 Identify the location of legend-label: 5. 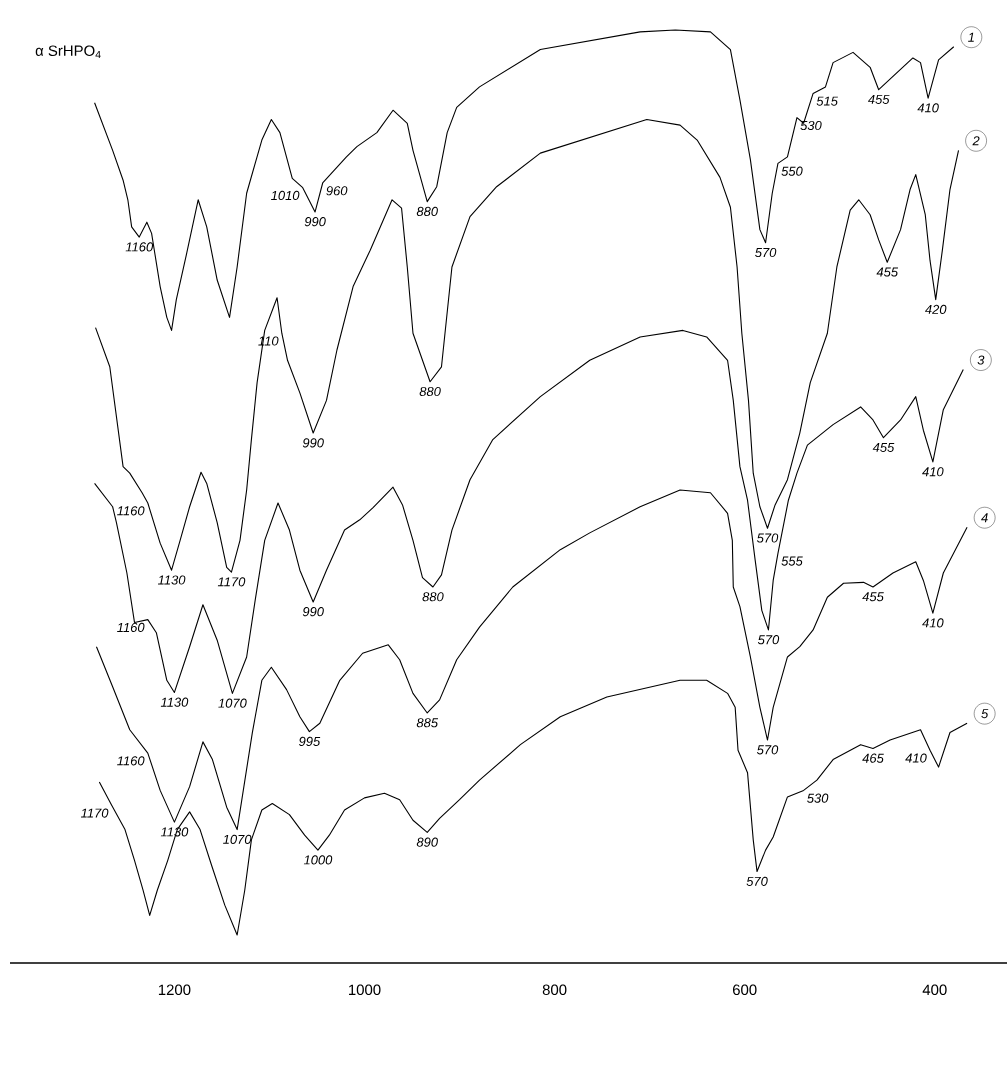
(985, 714).